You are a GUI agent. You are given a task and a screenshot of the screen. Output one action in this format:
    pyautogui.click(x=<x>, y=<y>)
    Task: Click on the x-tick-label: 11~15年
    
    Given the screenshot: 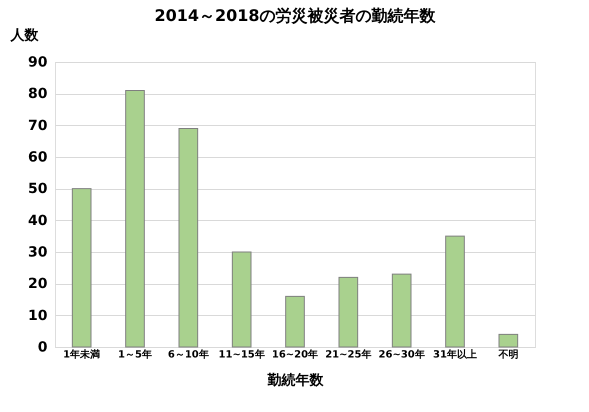 What is the action you would take?
    pyautogui.click(x=241, y=354)
    